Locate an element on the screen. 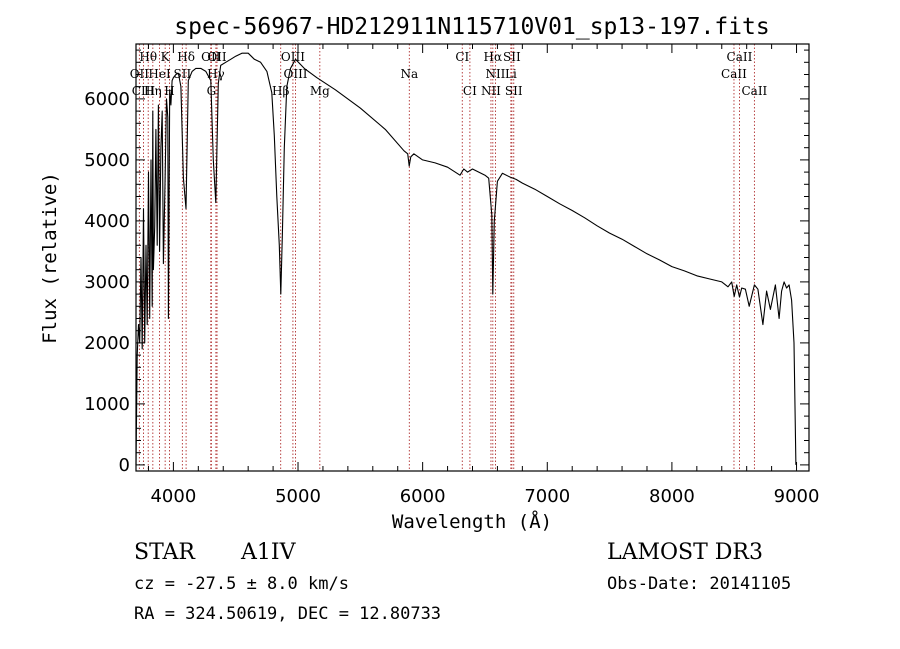 Image resolution: width=900 pixels, height=649 pixels. survey-name: LAMOST DR3 is located at coordinates (685, 552).